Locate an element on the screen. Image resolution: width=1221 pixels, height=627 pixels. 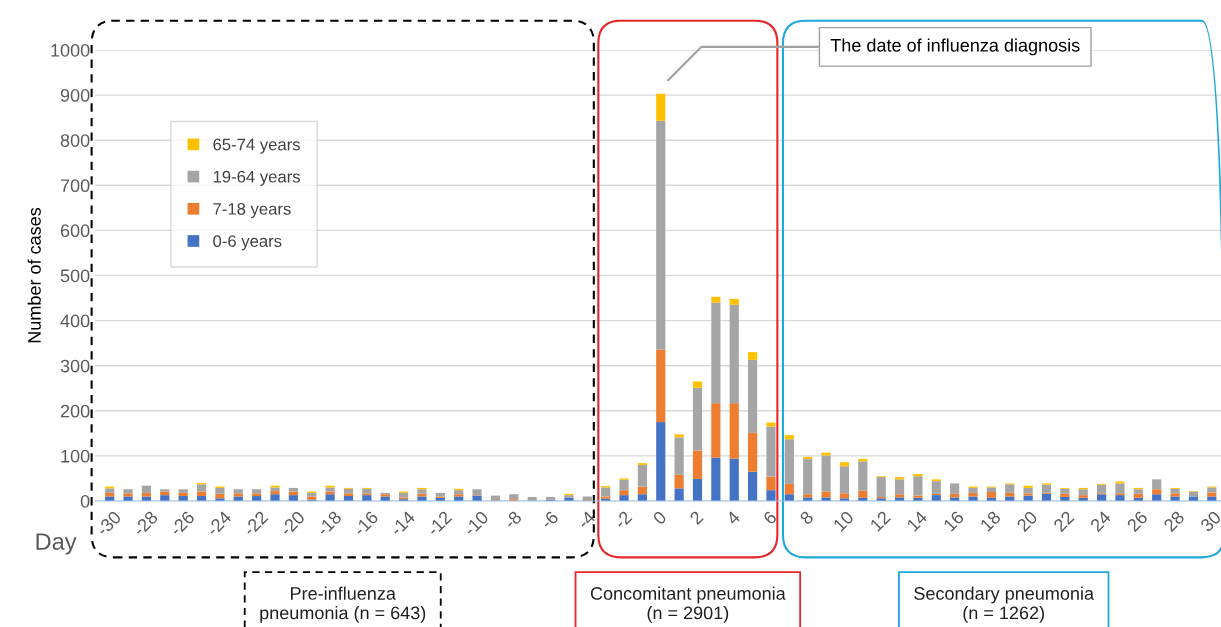
x-tick-label: -14 is located at coordinates (402, 523).